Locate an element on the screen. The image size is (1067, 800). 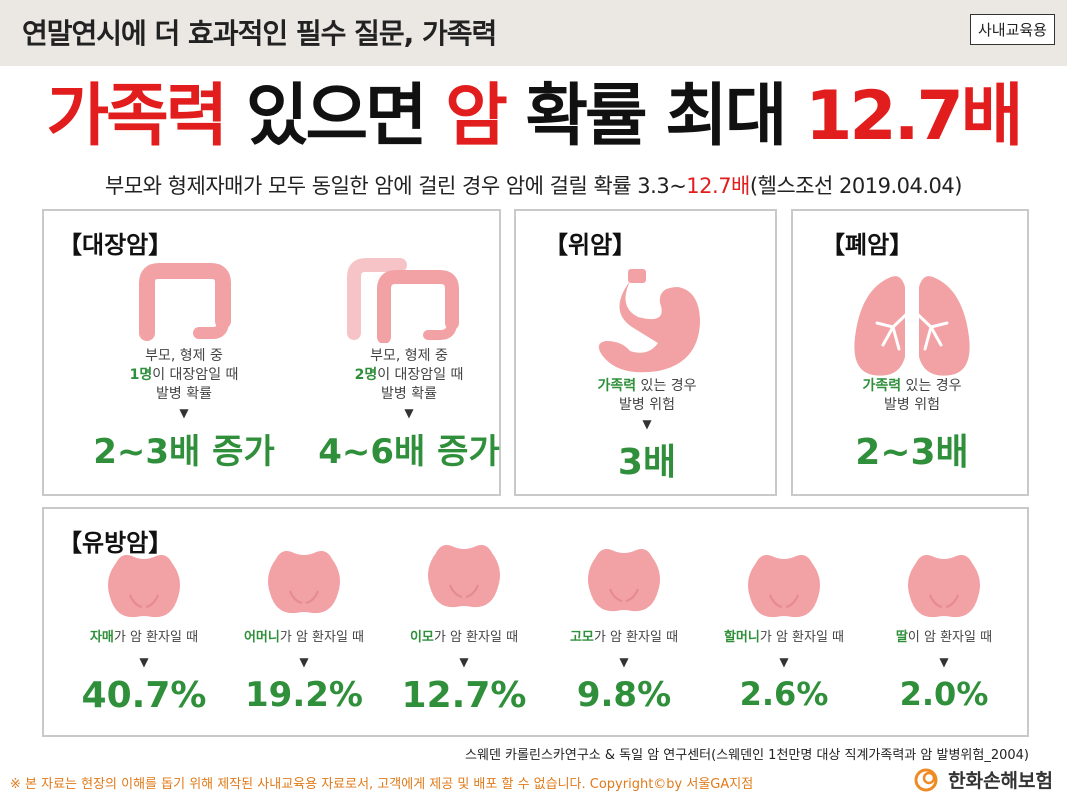
headline-cancer: 암 is located at coordinates (476, 116).